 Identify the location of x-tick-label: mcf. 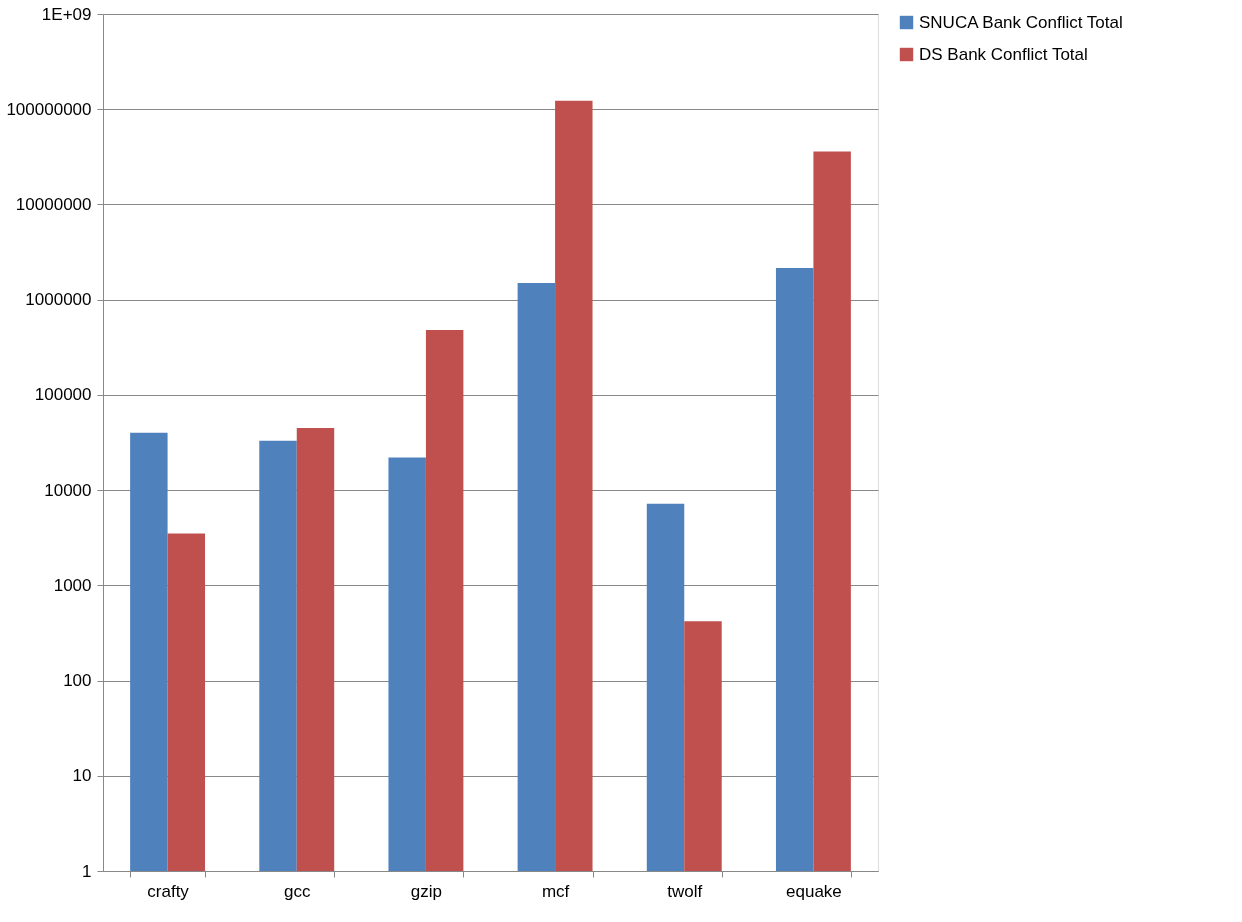
(555, 891).